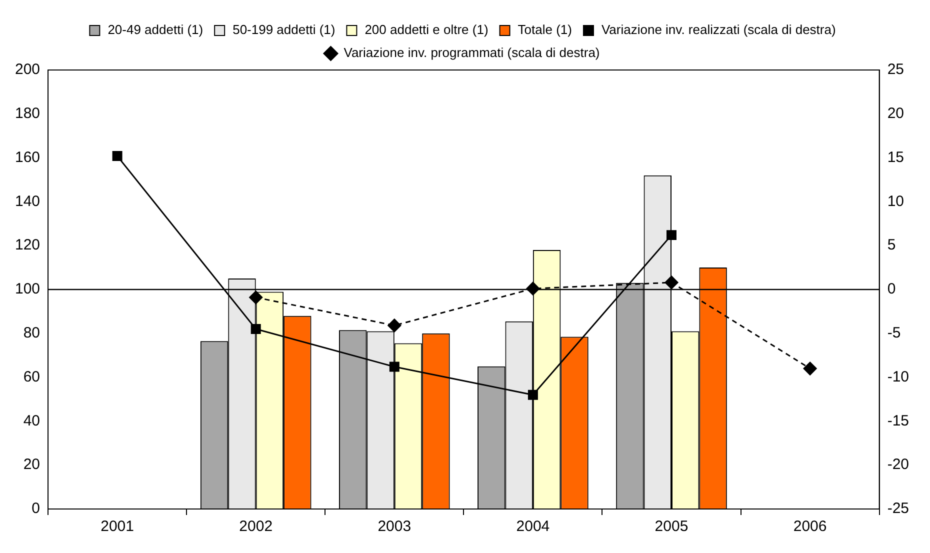  What do you see at coordinates (395, 527) in the screenshot?
I see `x-tick-label: 2003` at bounding box center [395, 527].